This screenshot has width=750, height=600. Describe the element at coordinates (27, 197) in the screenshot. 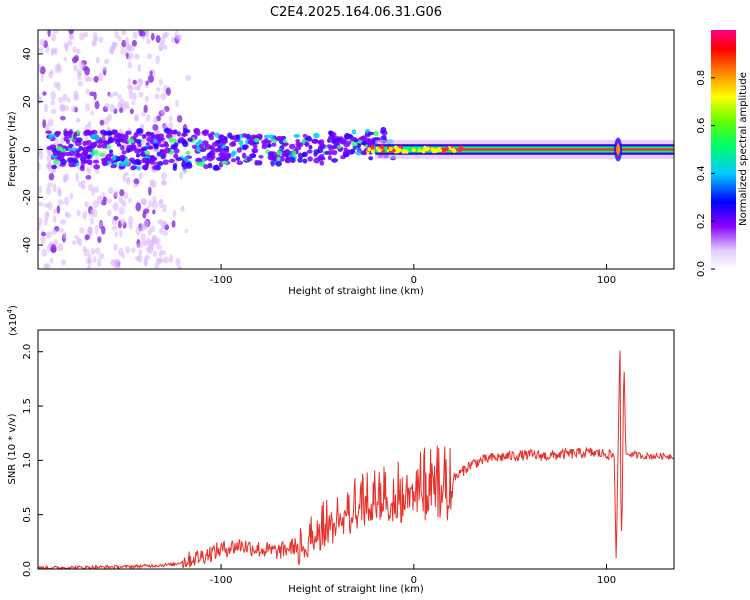

I see `spectrogram-ytick-label: -20` at that location.